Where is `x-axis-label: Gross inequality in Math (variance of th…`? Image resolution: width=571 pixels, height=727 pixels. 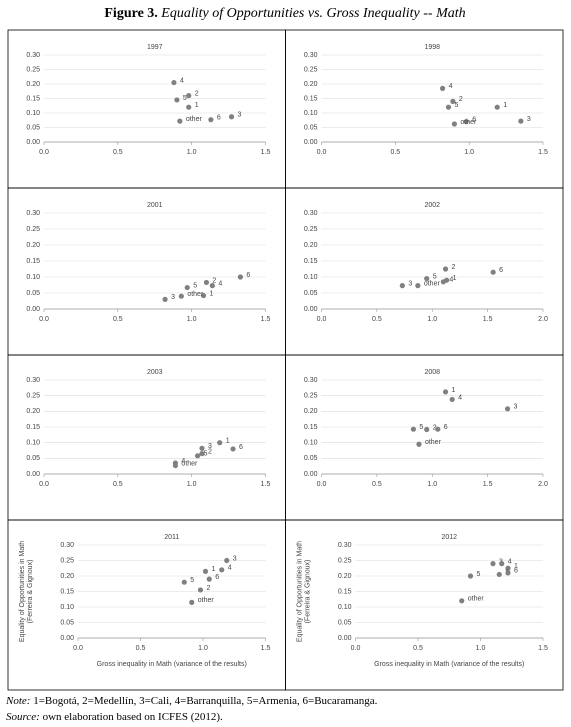
x-axis-label: Gross inequality in Math (variance of th… is located at coordinates (172, 664).